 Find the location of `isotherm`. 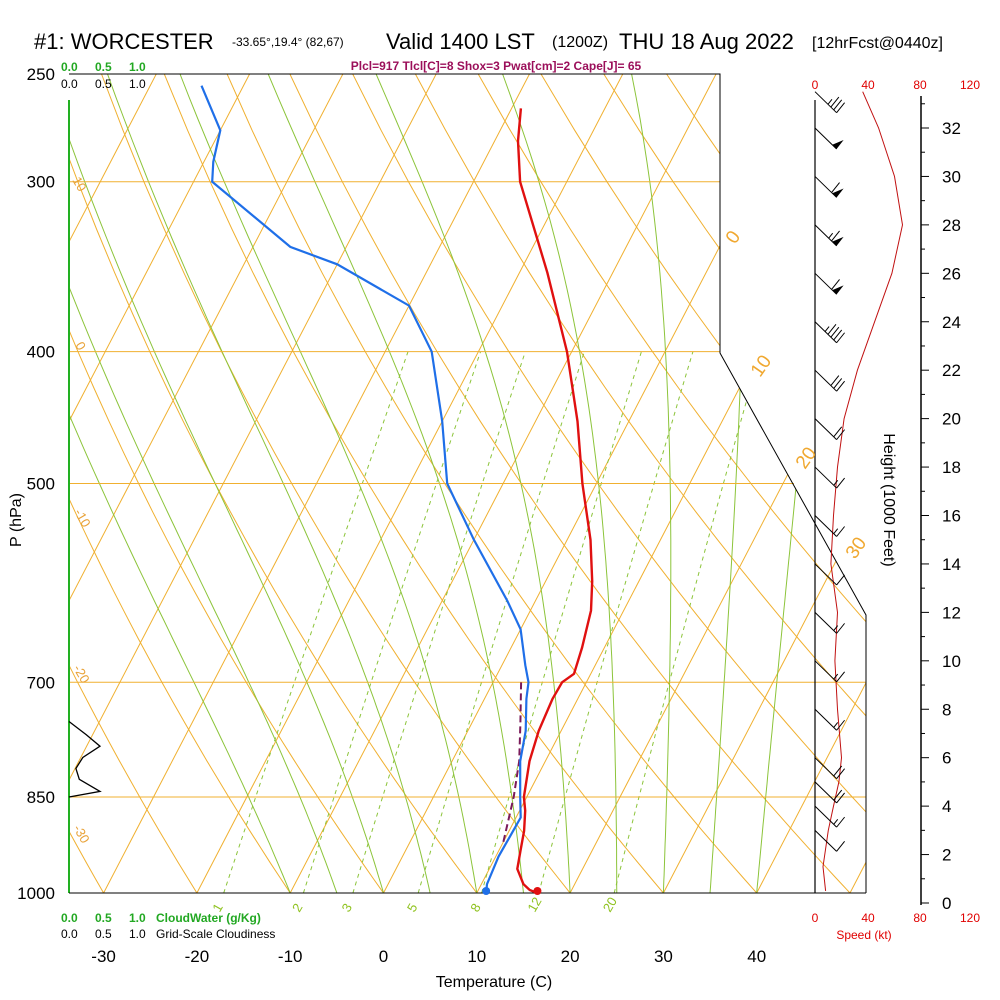

isotherm is located at coordinates (971, 483).